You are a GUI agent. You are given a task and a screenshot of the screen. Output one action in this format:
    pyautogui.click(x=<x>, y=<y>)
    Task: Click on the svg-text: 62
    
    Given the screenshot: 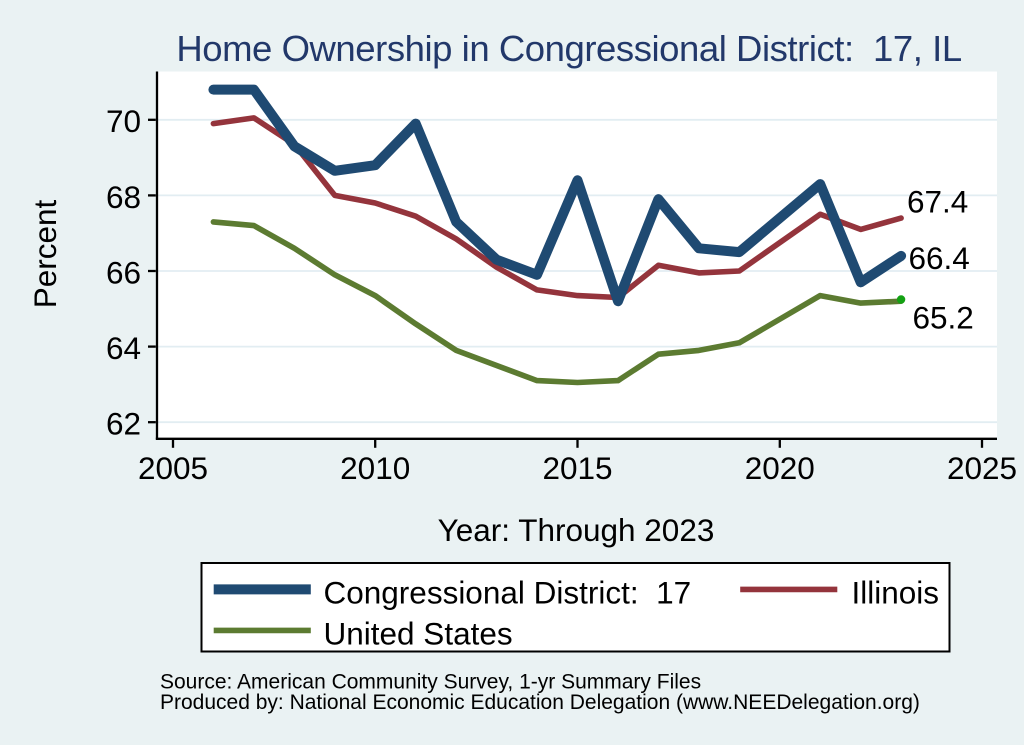 What is the action you would take?
    pyautogui.click(x=123, y=424)
    